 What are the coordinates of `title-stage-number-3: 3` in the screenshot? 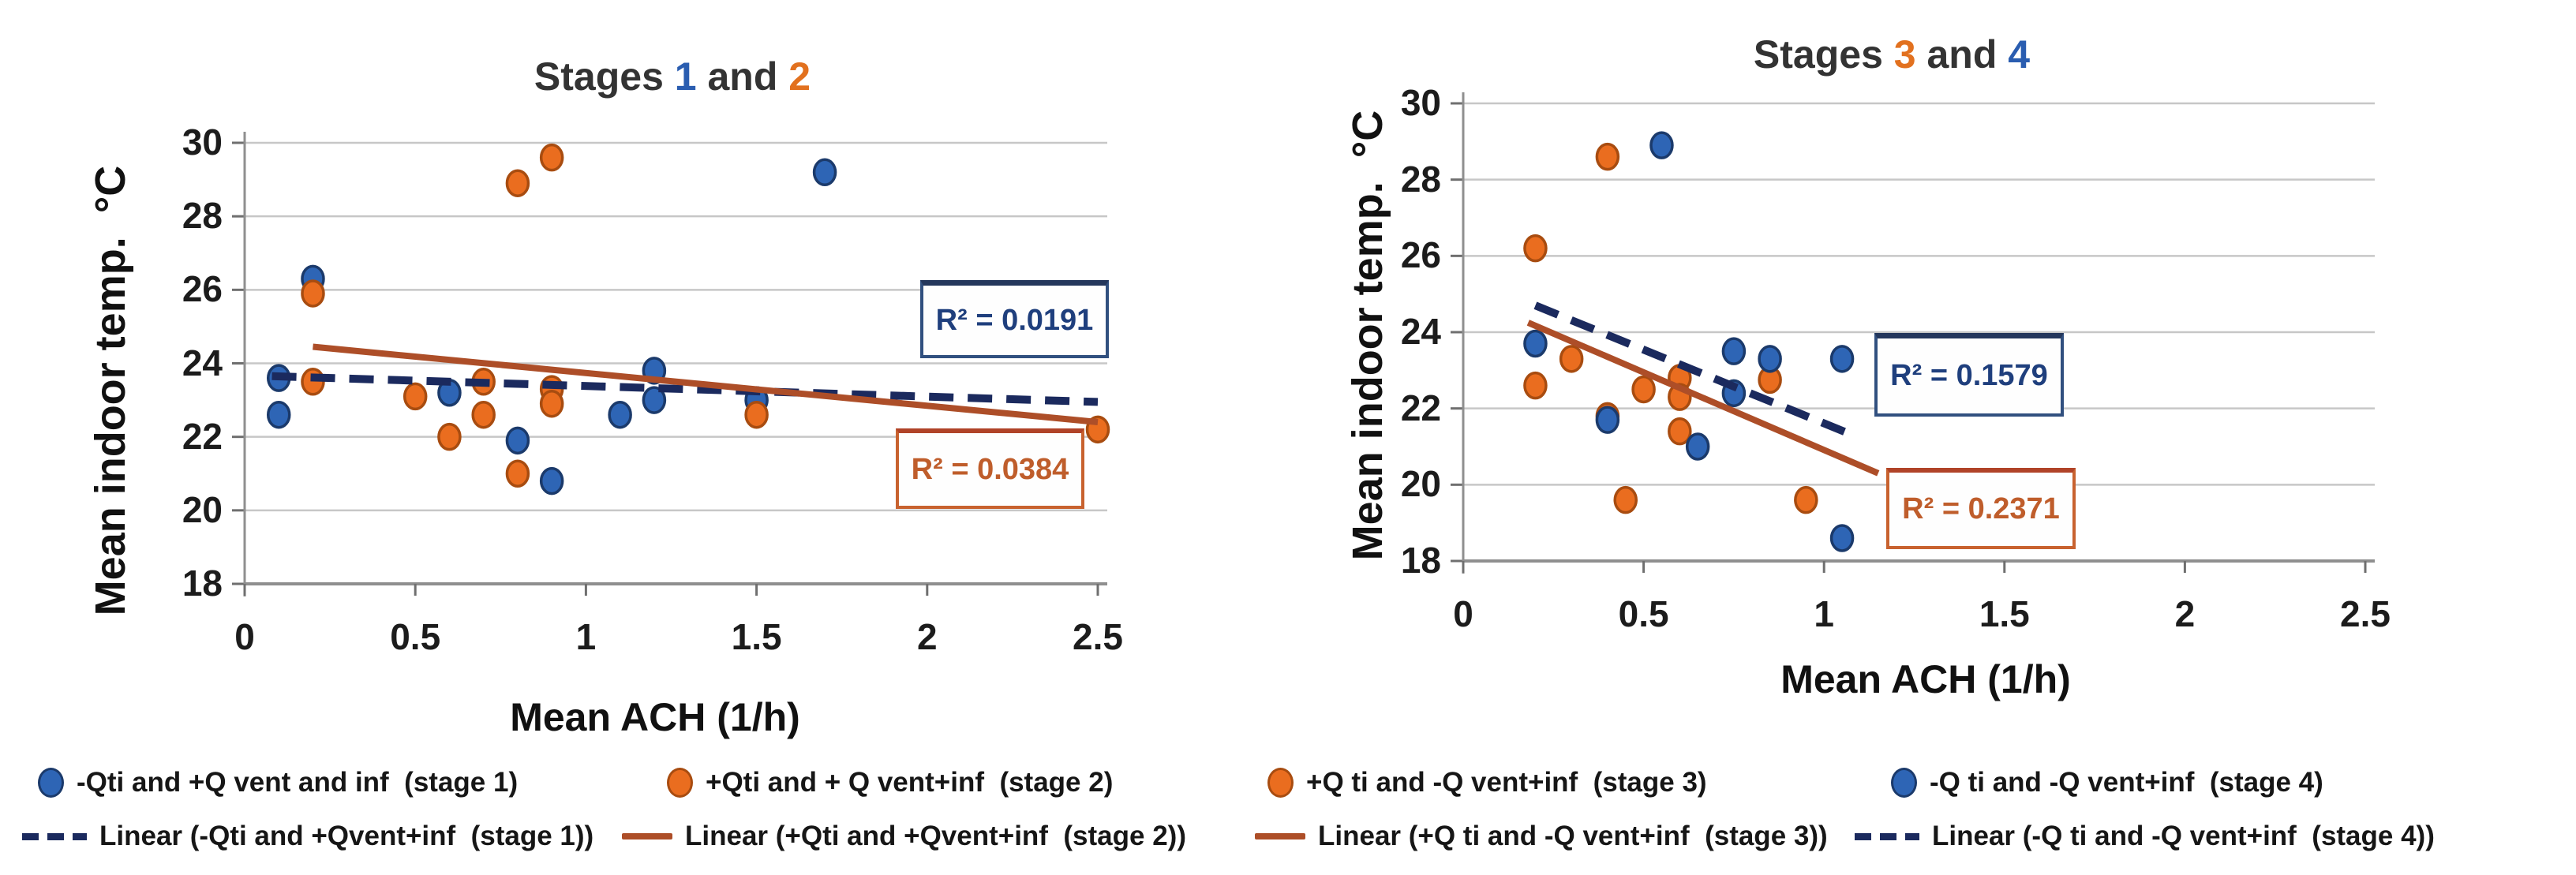 It's located at (1904, 54).